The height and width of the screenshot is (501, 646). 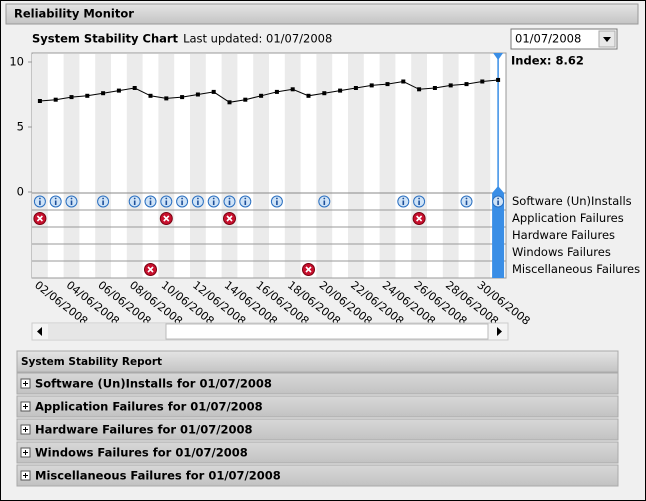 I want to click on window-title: Reliability Monitor, so click(x=74, y=14).